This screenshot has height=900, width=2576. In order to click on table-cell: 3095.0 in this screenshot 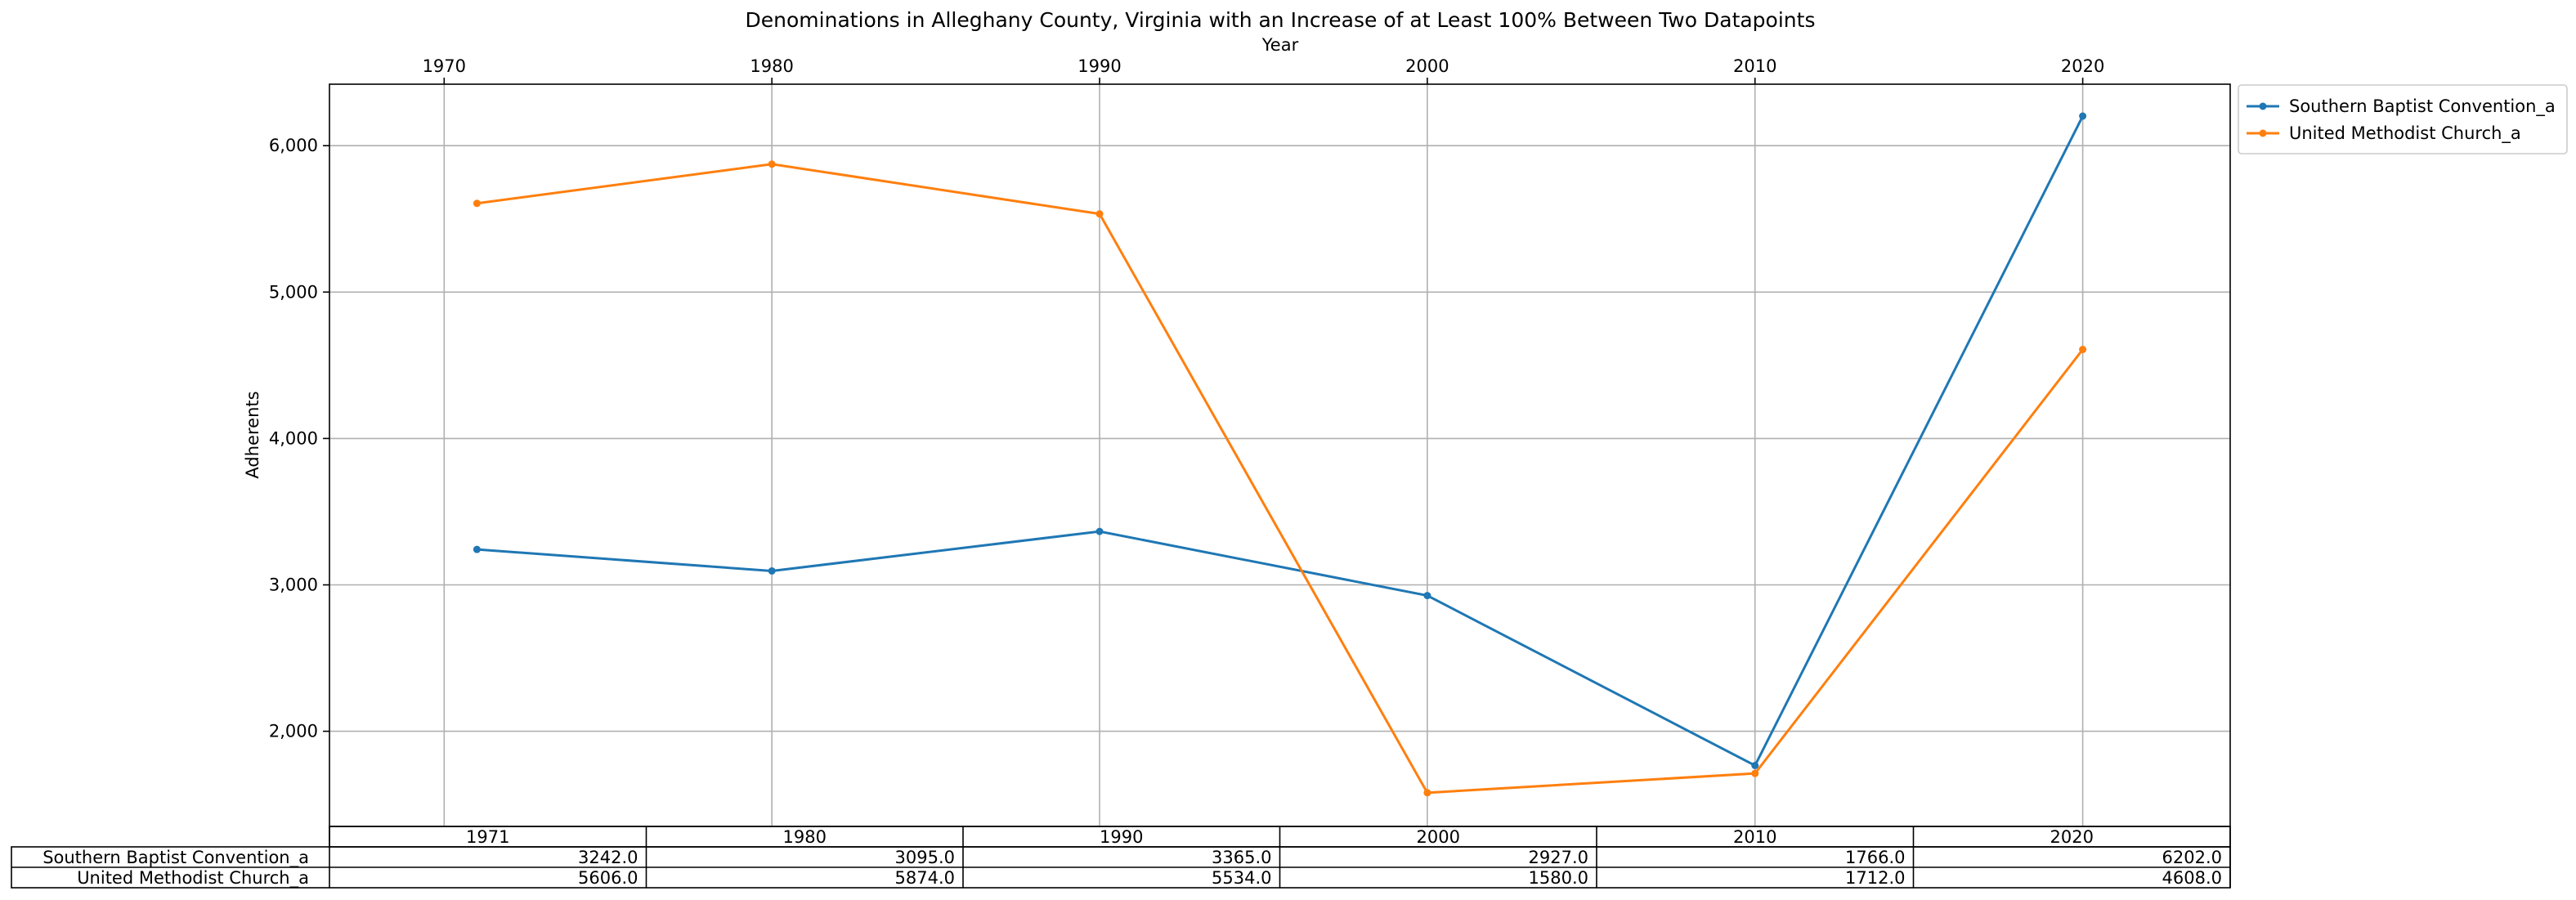, I will do `click(925, 857)`.